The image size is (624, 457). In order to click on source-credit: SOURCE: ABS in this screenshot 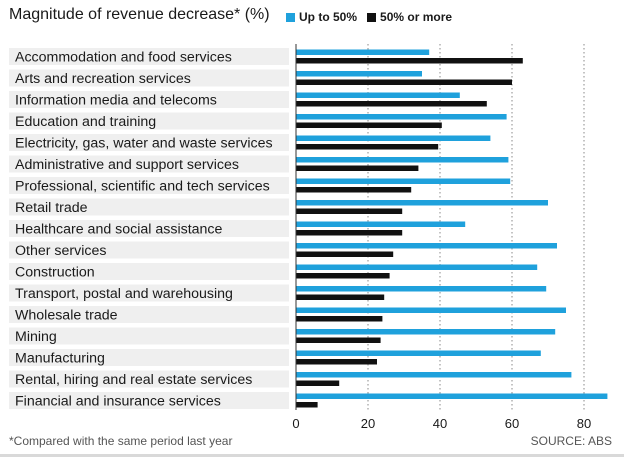, I will do `click(571, 441)`.